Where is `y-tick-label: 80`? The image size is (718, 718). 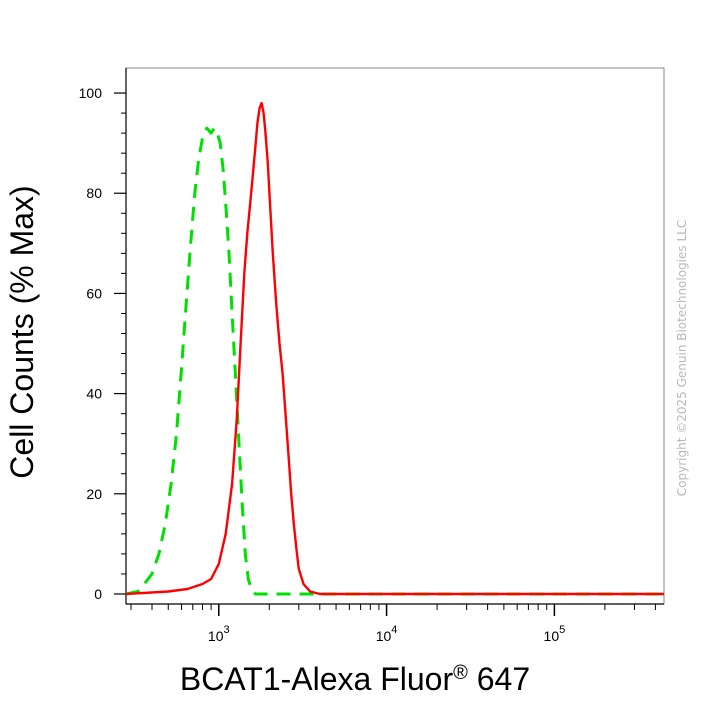
y-tick-label: 80 is located at coordinates (94, 193).